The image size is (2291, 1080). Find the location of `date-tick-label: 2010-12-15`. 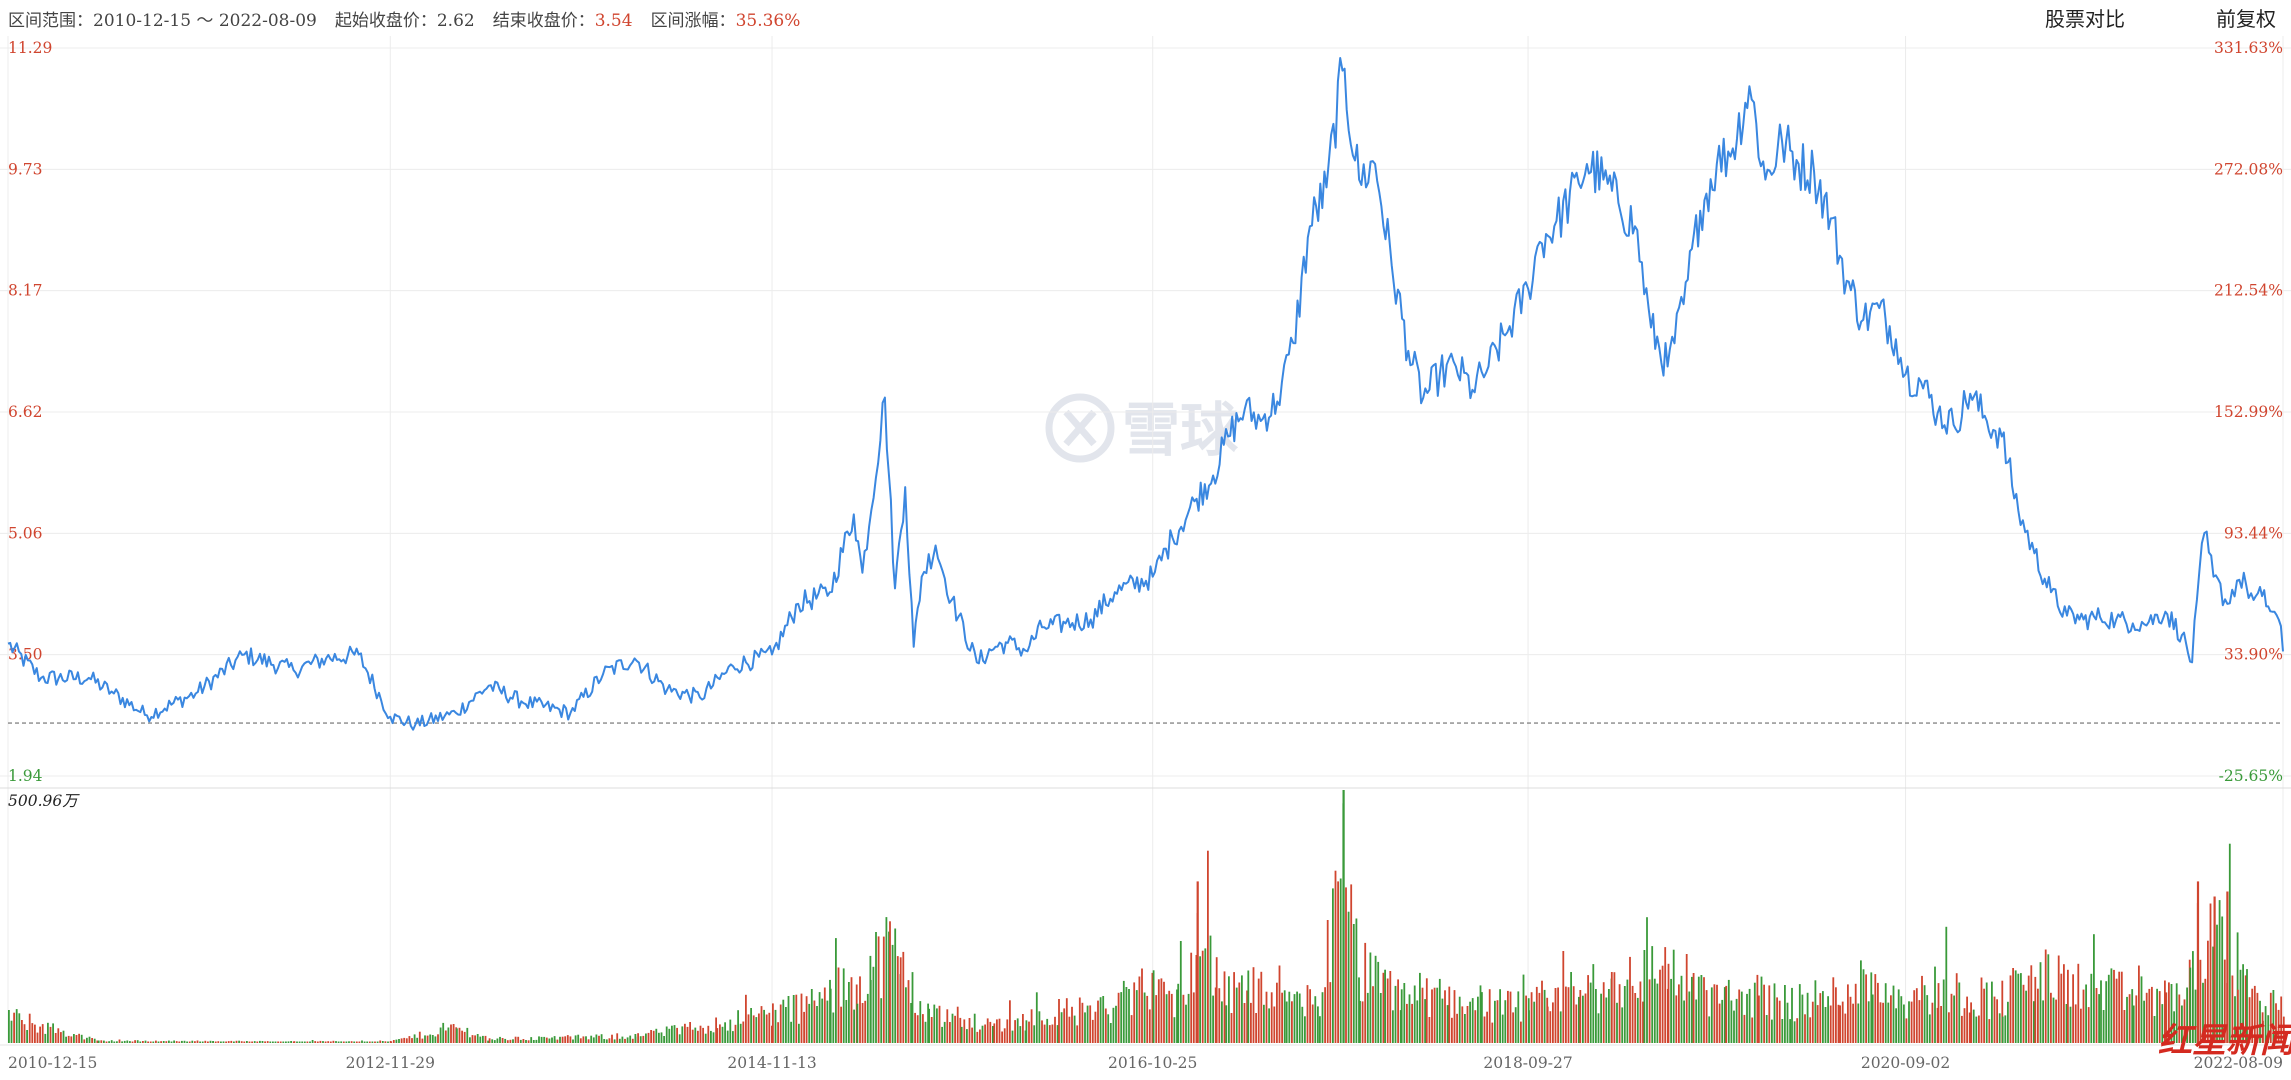

date-tick-label: 2010-12-15 is located at coordinates (52, 1063).